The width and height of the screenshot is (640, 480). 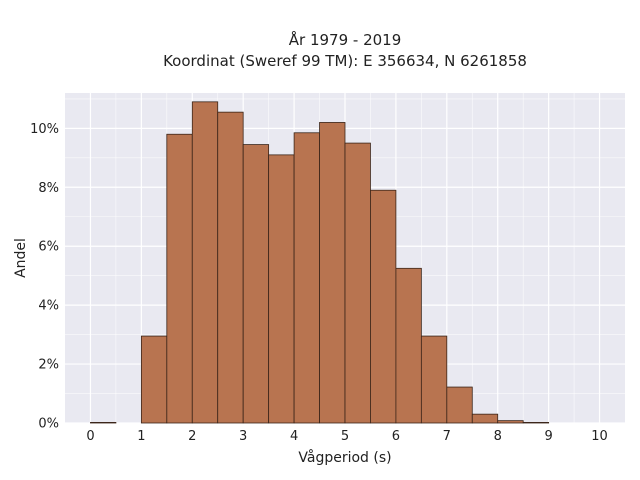 I want to click on x-tick-label: 1, so click(x=141, y=436).